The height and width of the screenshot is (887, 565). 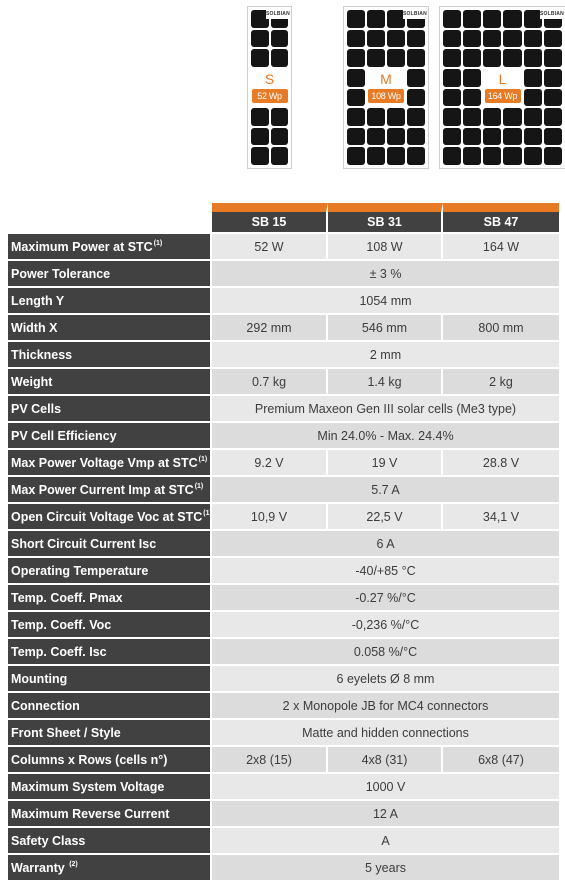 What do you see at coordinates (385, 434) in the screenshot?
I see `row-value: Min 24.0% - Max. 24.4%` at bounding box center [385, 434].